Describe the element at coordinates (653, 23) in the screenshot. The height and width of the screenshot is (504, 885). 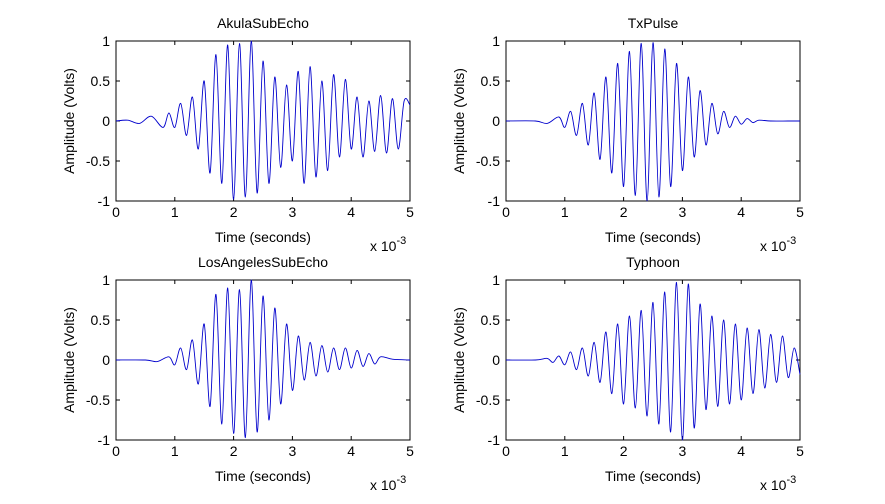
I see `chart-title: TxPulse` at that location.